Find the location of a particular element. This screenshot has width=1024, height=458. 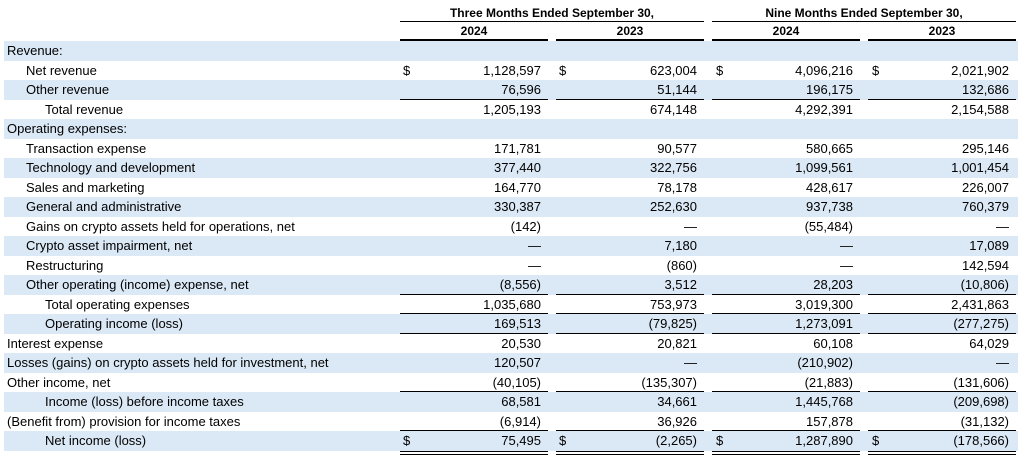

row-label: Total revenue is located at coordinates (84, 109).